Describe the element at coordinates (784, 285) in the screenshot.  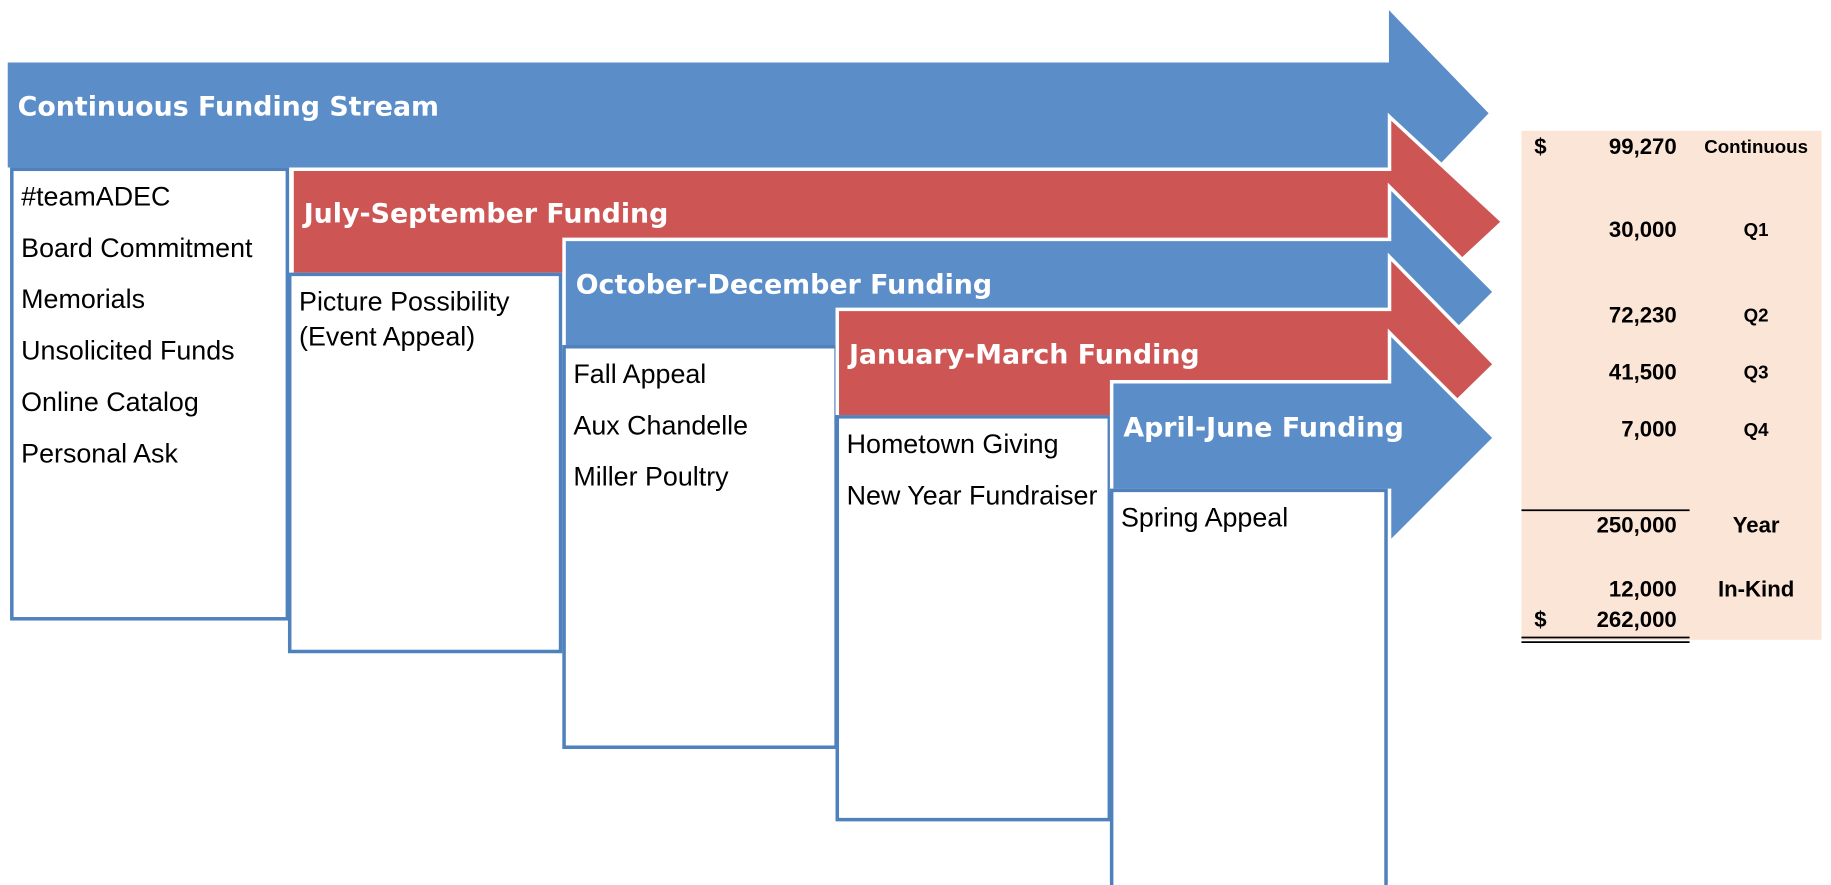
I see `stream-title: October-December Funding` at that location.